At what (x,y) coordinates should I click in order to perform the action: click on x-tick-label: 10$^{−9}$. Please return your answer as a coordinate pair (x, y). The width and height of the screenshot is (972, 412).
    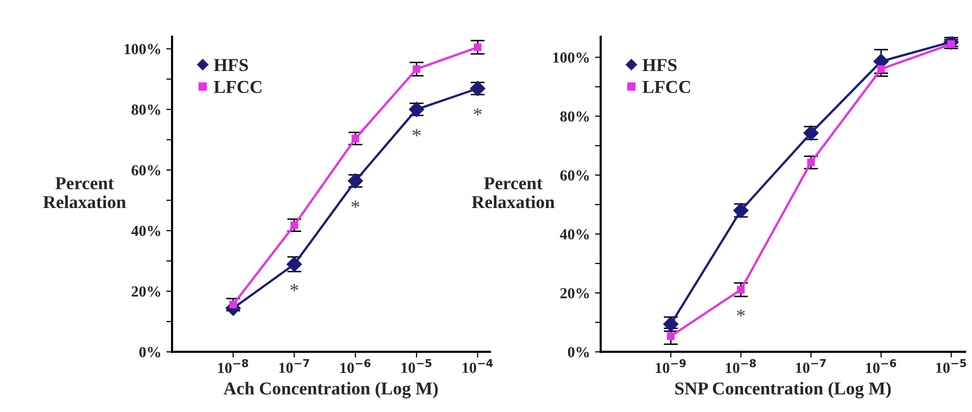
    Looking at the image, I should click on (671, 366).